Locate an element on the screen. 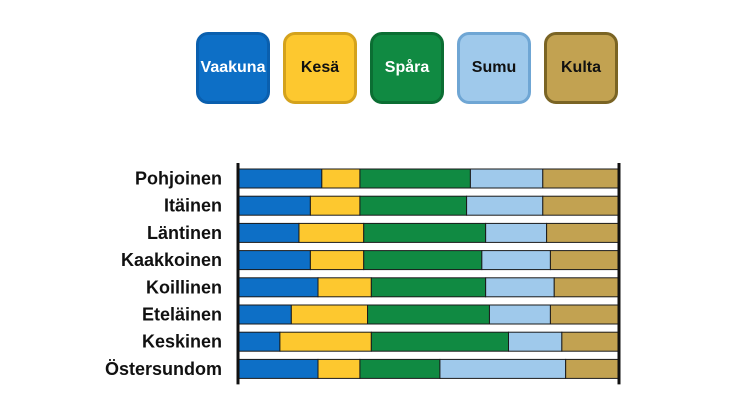  bar-pohjoinen-spara is located at coordinates (415, 178).